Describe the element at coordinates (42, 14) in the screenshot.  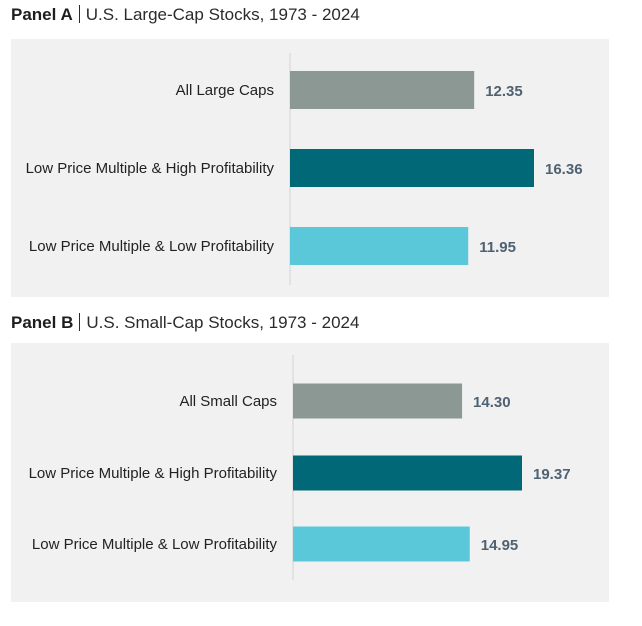
I see `panel-a-label: Panel A` at that location.